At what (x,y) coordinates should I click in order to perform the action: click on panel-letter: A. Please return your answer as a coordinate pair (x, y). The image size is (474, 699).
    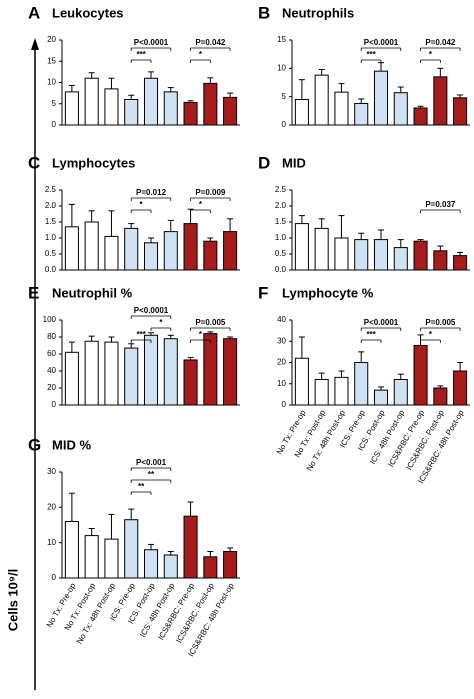
    Looking at the image, I should click on (34, 12).